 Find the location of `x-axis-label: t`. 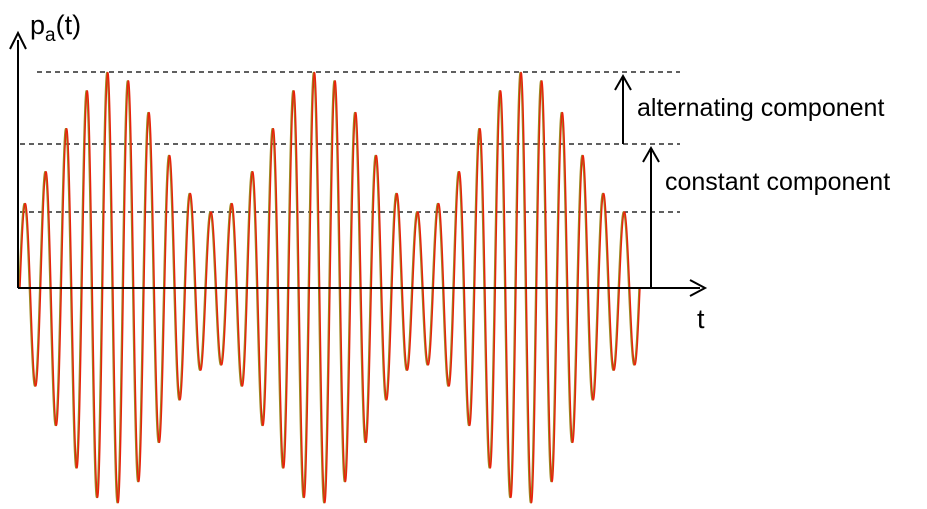

x-axis-label: t is located at coordinates (701, 319).